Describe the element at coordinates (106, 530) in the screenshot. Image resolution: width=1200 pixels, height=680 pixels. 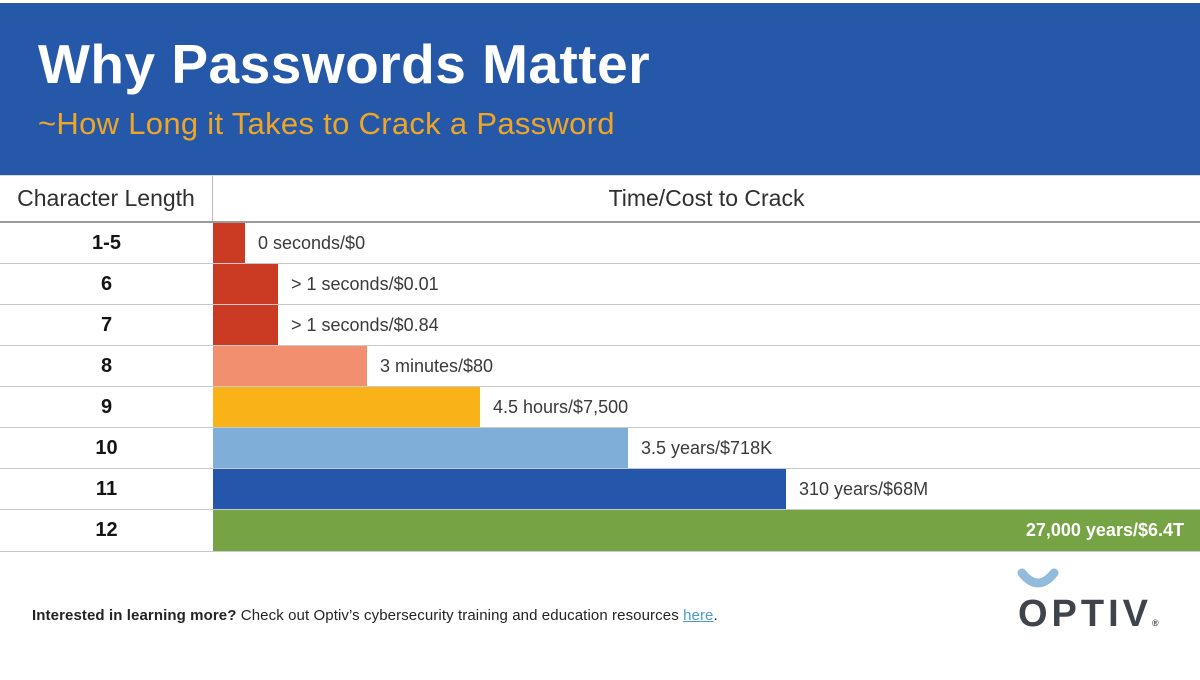
I see `character-length-value: 12` at that location.